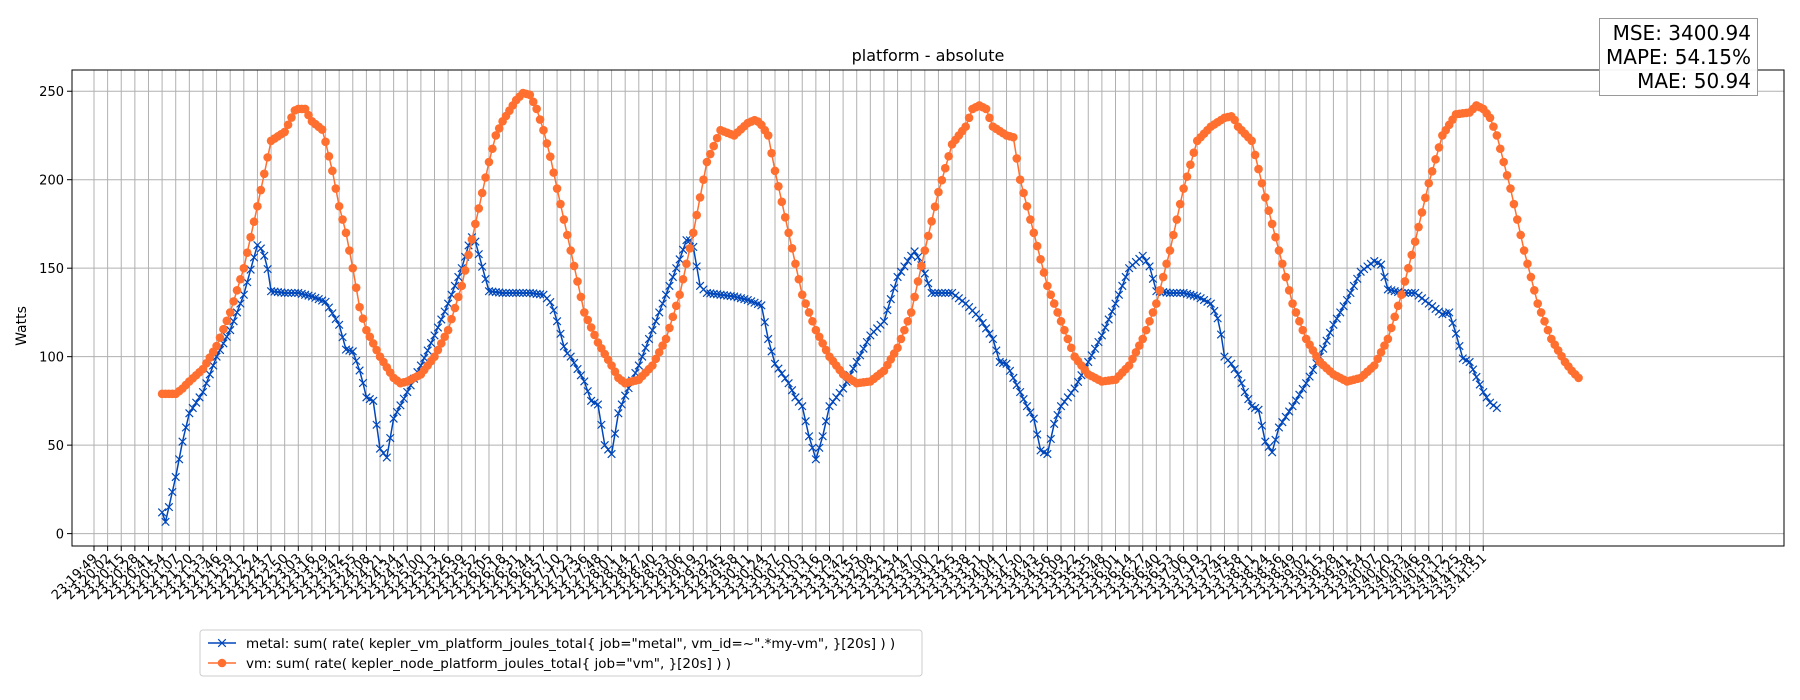 The height and width of the screenshot is (700, 1800). Describe the element at coordinates (928, 55) in the screenshot. I see `chart-title: platform - absolute` at that location.